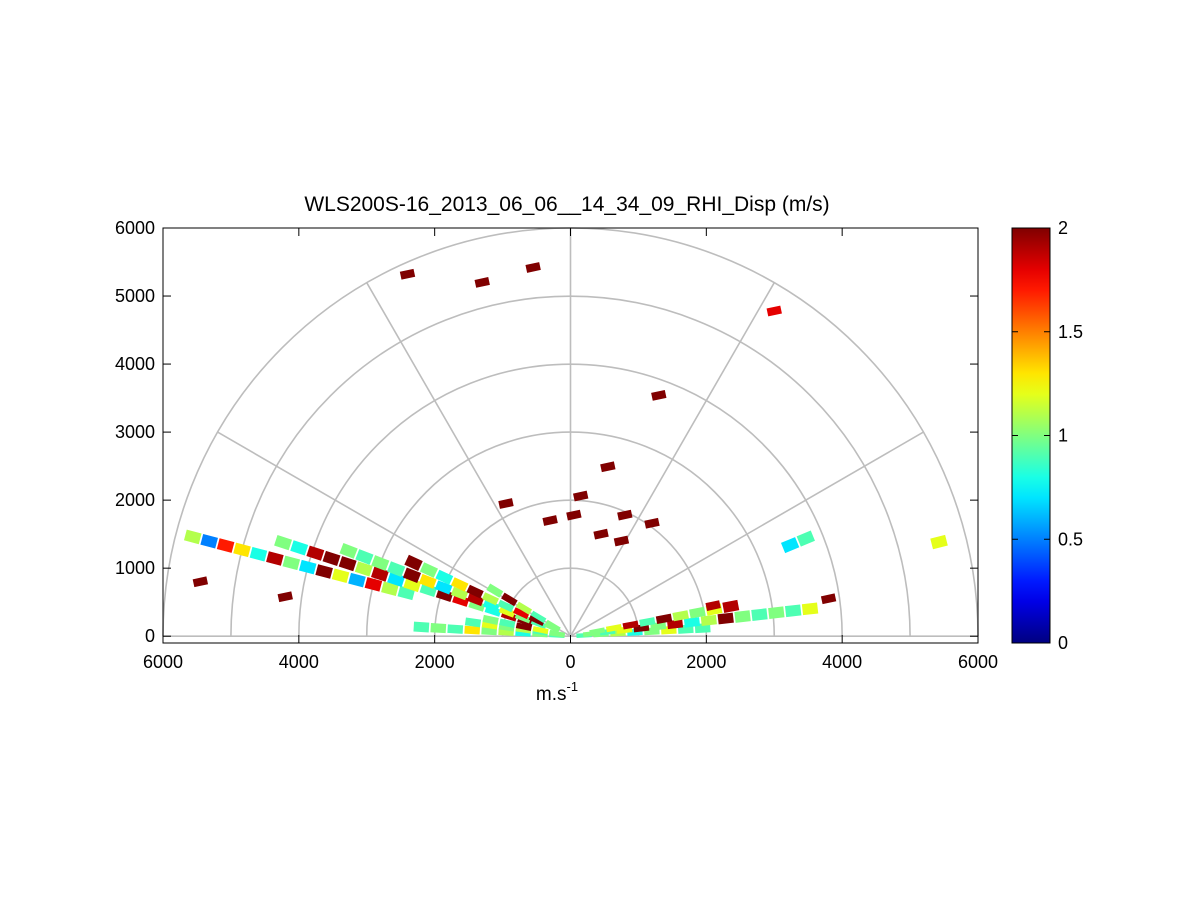 The height and width of the screenshot is (901, 1201). Describe the element at coordinates (1031, 435) in the screenshot. I see `colorbar-gradient` at that location.